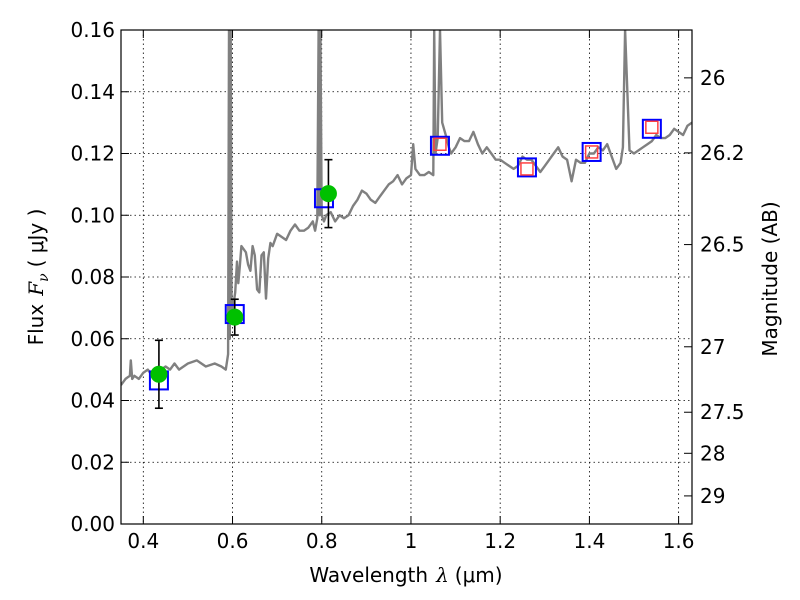 Image resolution: width=800 pixels, height=600 pixels. Describe the element at coordinates (92, 154) in the screenshot. I see `y-tick-label: 0.12` at that location.